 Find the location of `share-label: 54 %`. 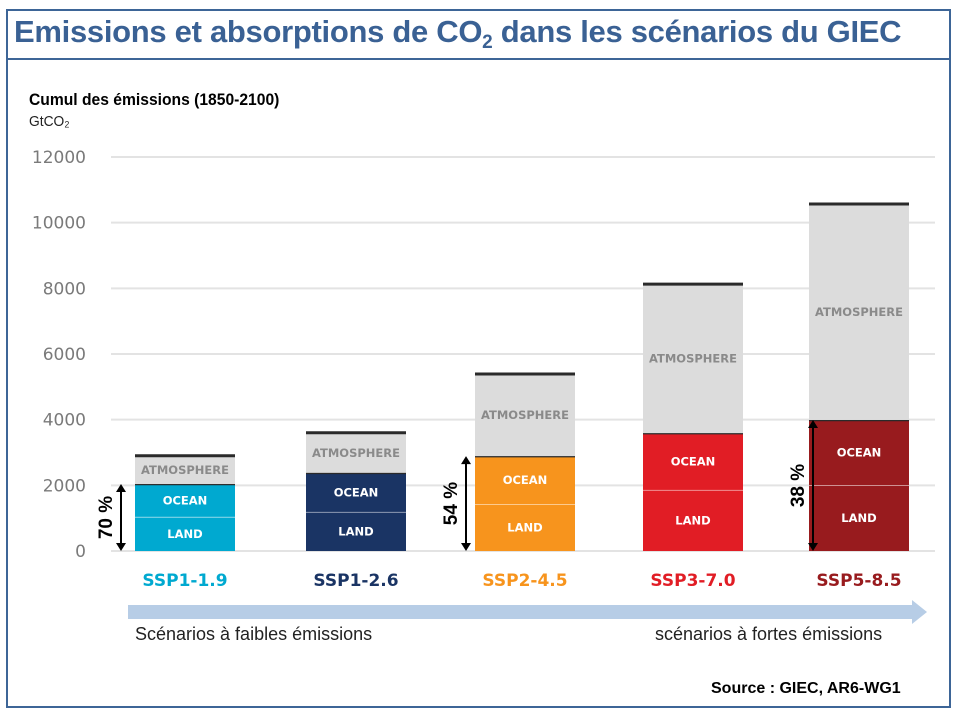

share-label: 54 % is located at coordinates (451, 503).